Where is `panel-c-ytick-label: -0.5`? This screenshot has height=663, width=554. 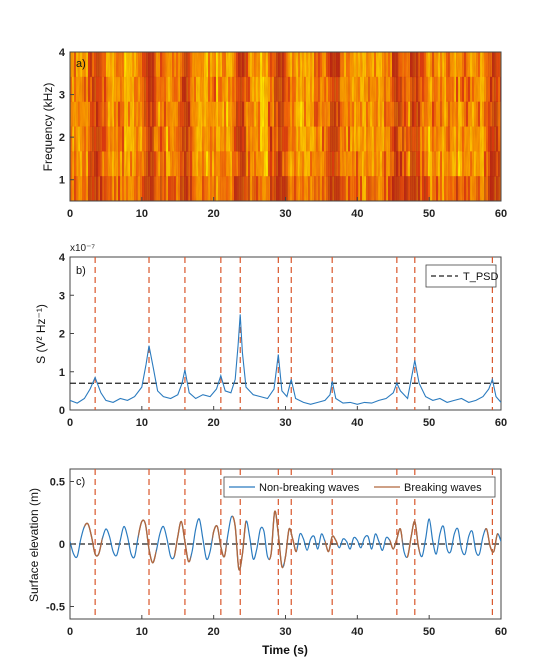
panel-c-ytick-label: -0.5 is located at coordinates (55, 608).